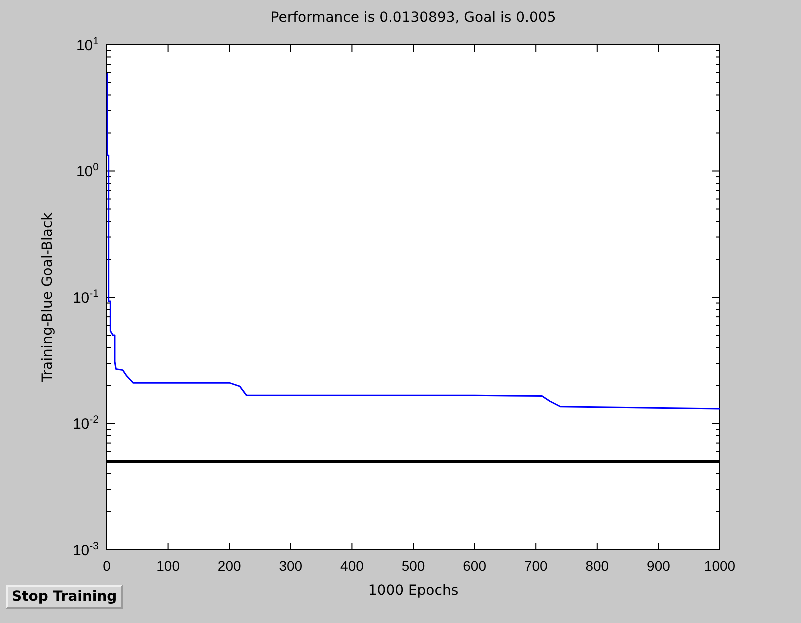 This screenshot has height=623, width=801. Describe the element at coordinates (352, 566) in the screenshot. I see `x-tick-label: 400` at that location.